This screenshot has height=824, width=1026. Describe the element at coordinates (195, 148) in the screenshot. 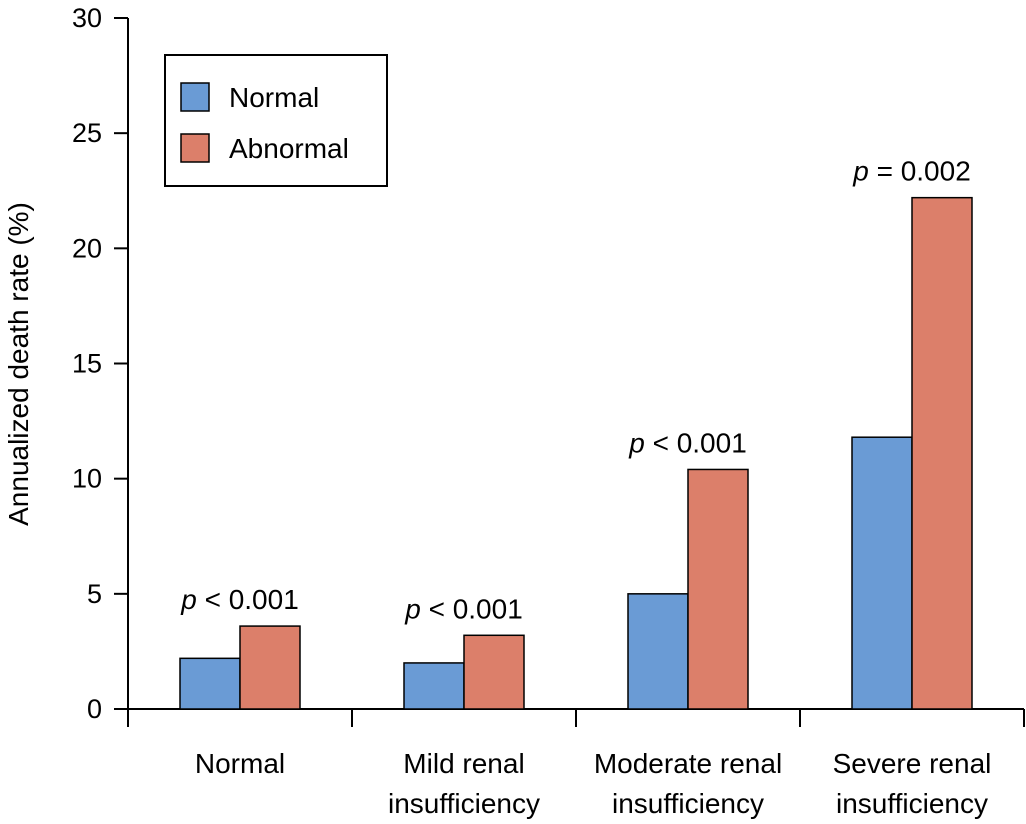

I see `legend-swatch-abnormal` at that location.